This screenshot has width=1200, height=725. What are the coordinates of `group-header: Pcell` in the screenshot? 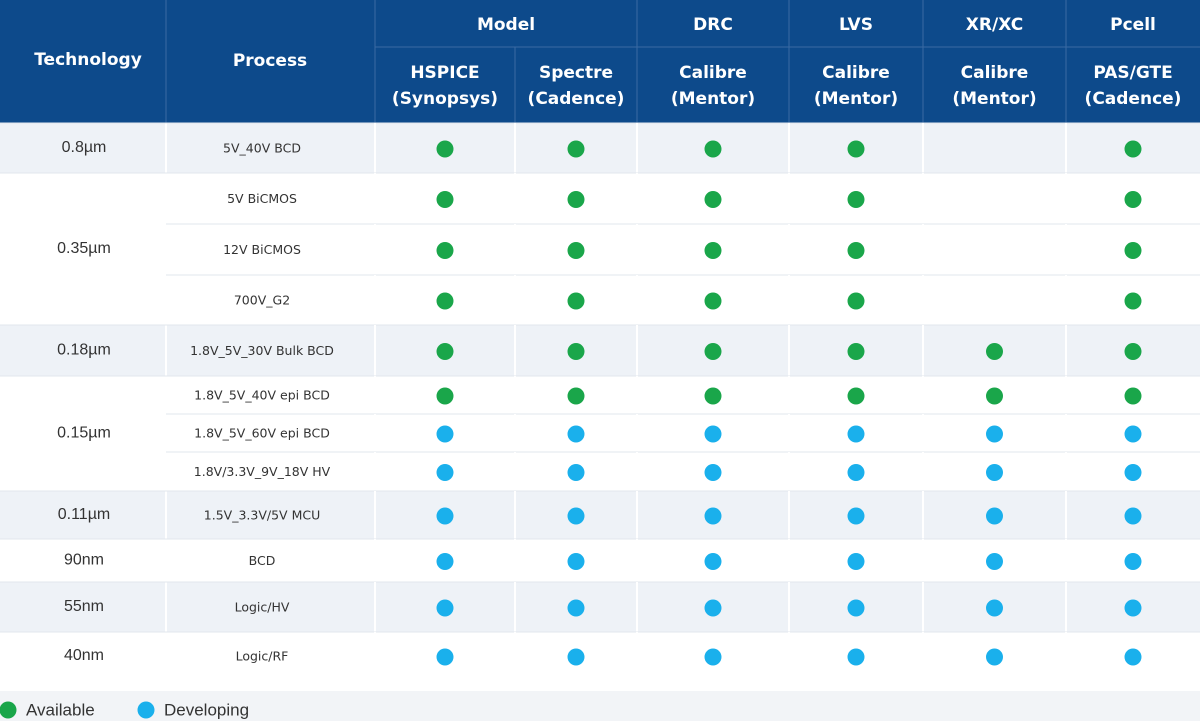 It's located at (1133, 25).